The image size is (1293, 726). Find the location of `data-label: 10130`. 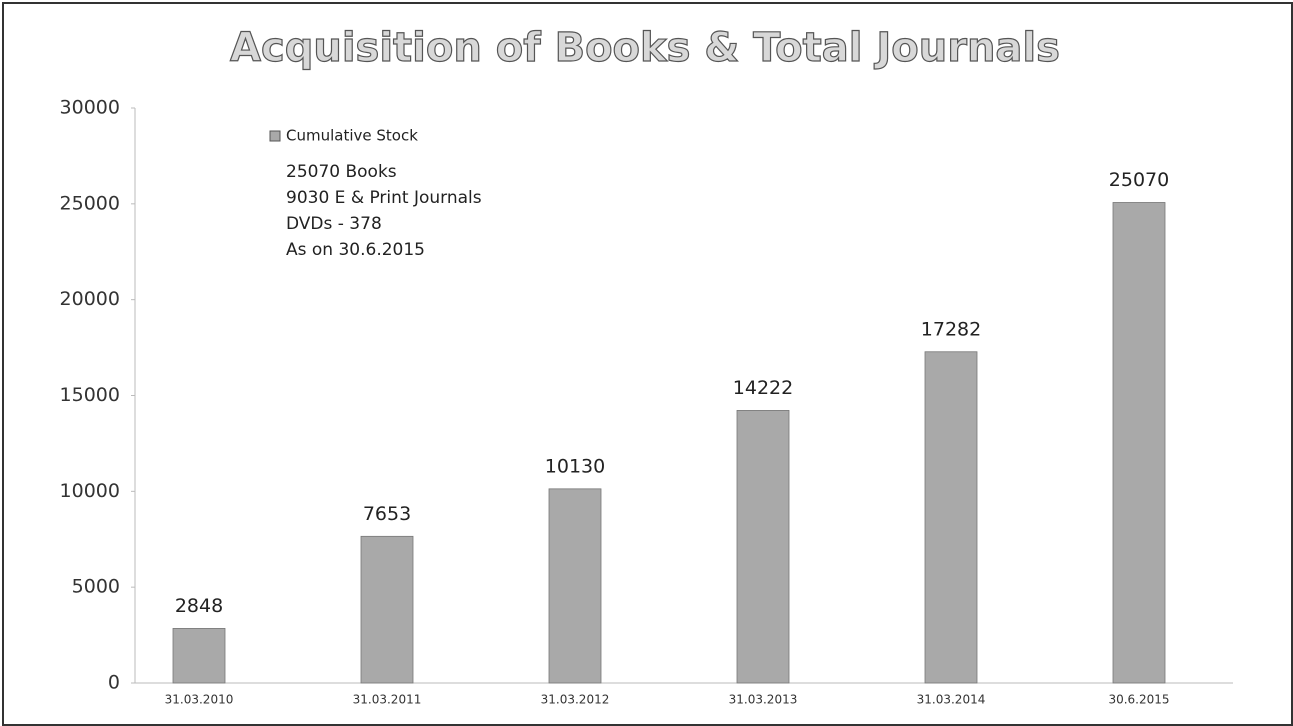

data-label: 10130 is located at coordinates (575, 466).